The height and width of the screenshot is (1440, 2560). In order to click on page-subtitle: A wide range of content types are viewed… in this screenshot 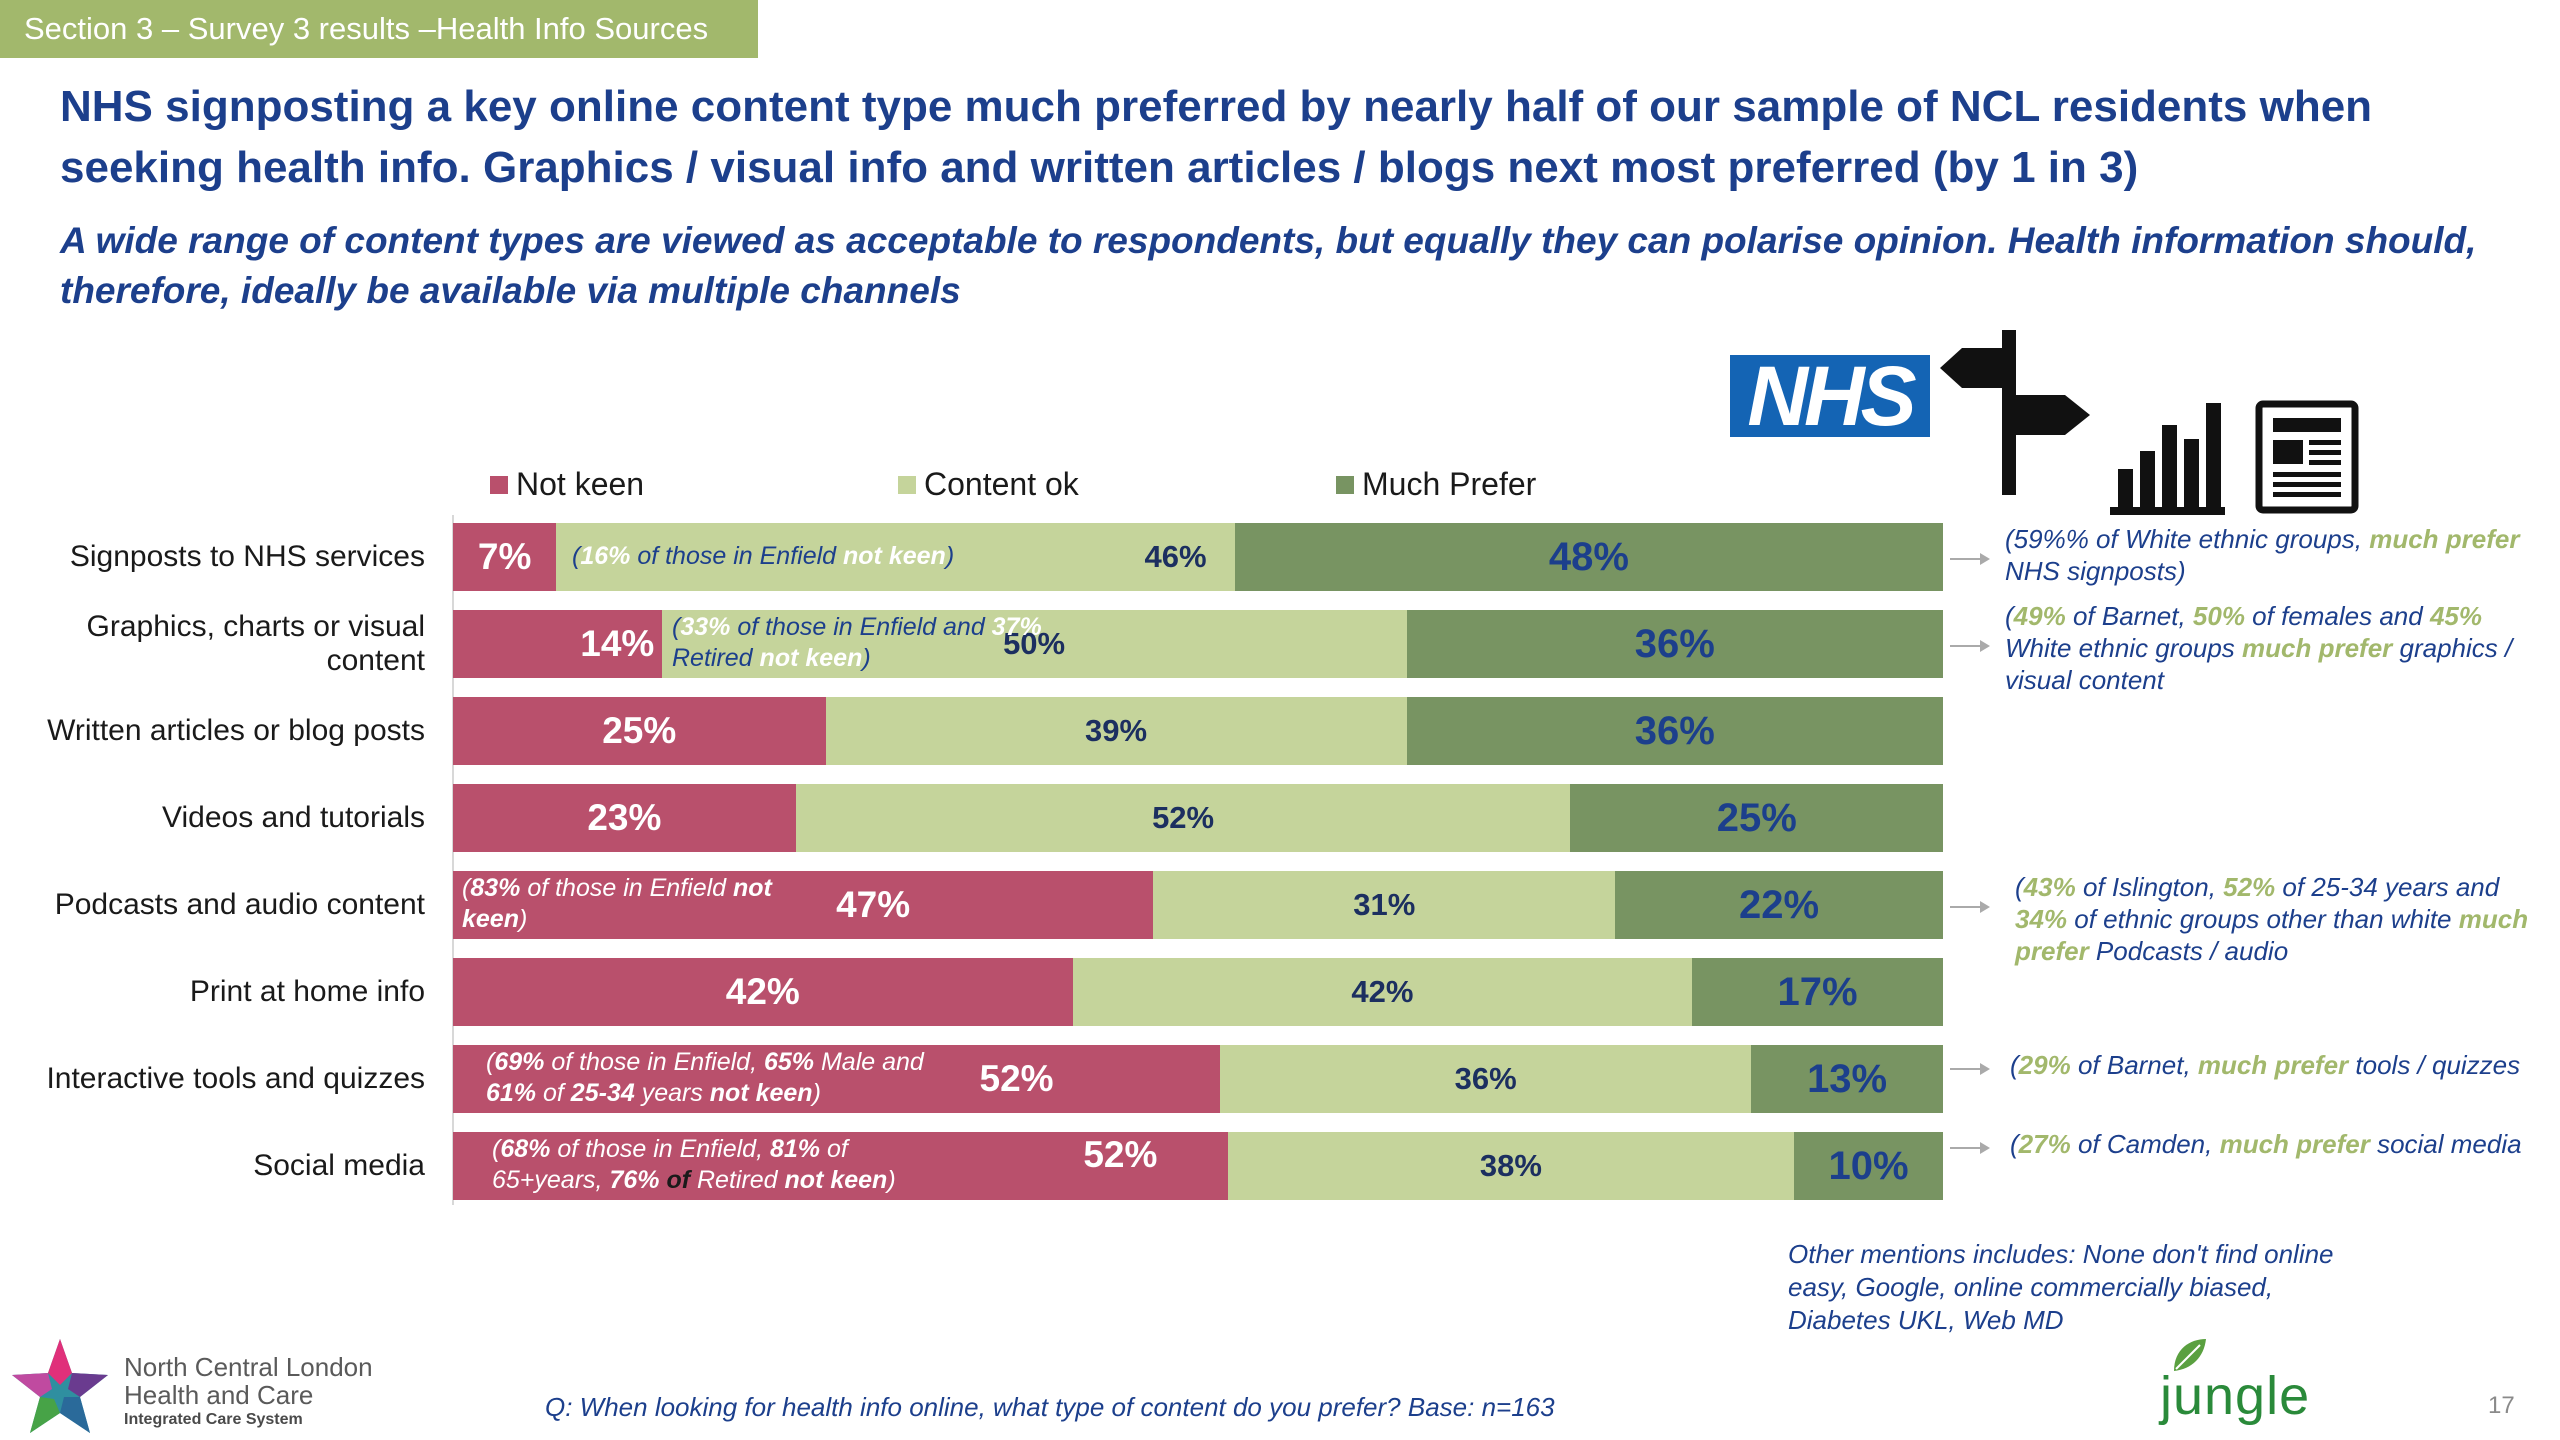, I will do `click(1268, 265)`.